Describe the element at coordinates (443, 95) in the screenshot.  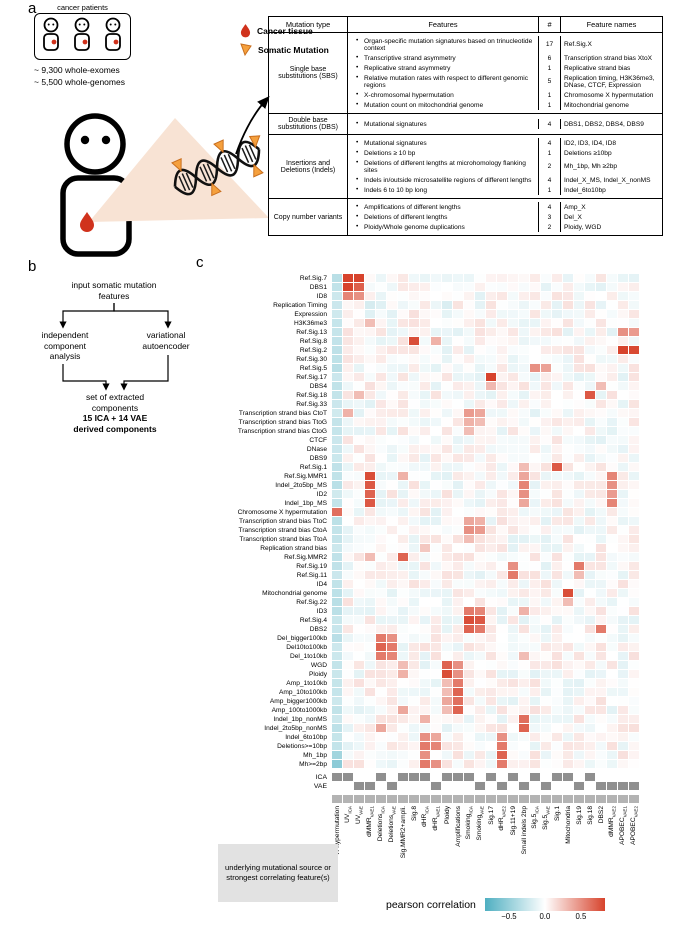
I see `feature-text-cell: • X-chromosomal hypermutation` at that location.